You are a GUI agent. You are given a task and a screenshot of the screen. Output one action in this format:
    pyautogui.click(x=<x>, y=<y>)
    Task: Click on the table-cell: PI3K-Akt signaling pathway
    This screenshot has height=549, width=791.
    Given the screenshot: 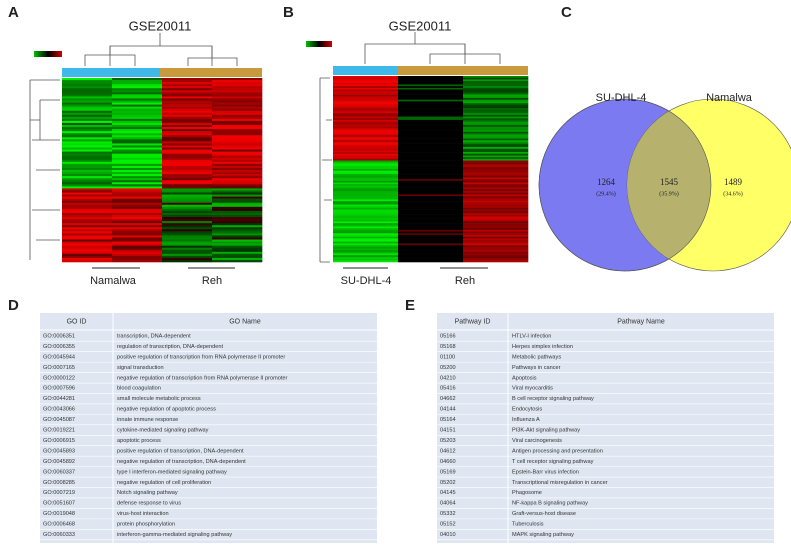 What is the action you would take?
    pyautogui.click(x=546, y=431)
    